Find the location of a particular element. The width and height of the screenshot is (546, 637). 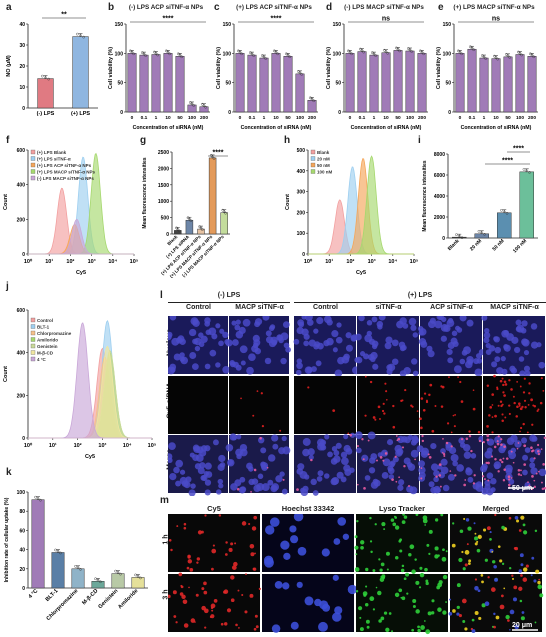

j-legend-swatch is located at coordinates (33, 339).